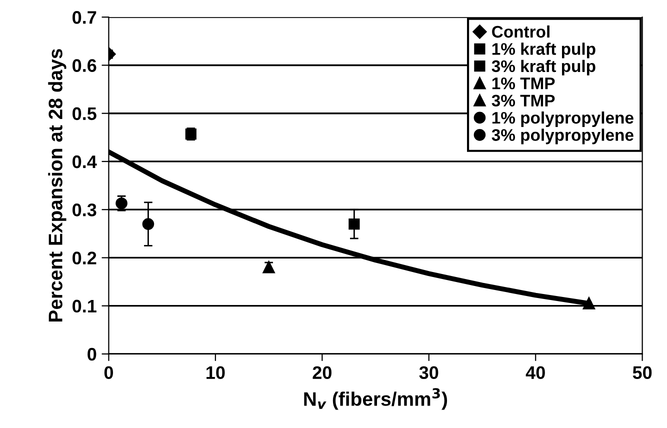 The image size is (667, 428). Describe the element at coordinates (523, 84) in the screenshot. I see `legend-label: 1% TMP` at that location.